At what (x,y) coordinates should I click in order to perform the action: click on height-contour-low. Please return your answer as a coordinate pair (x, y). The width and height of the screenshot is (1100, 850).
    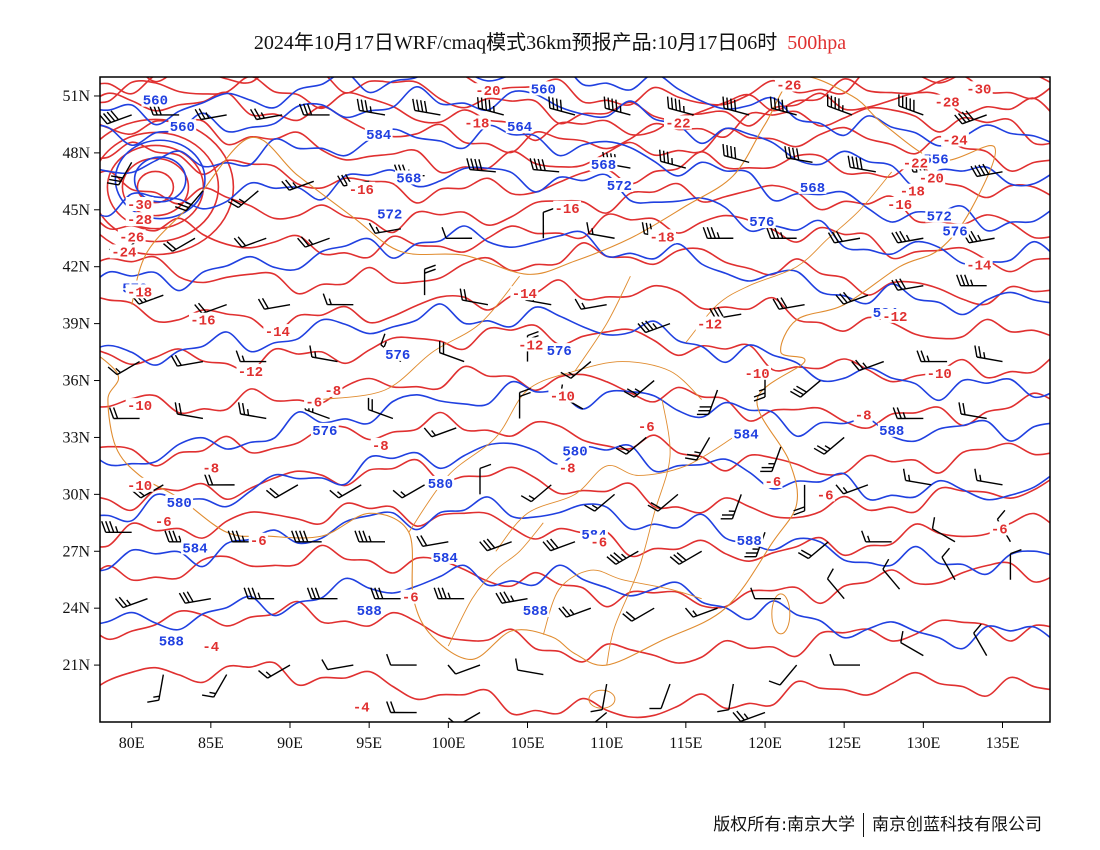
    Looking at the image, I should click on (160, 179).